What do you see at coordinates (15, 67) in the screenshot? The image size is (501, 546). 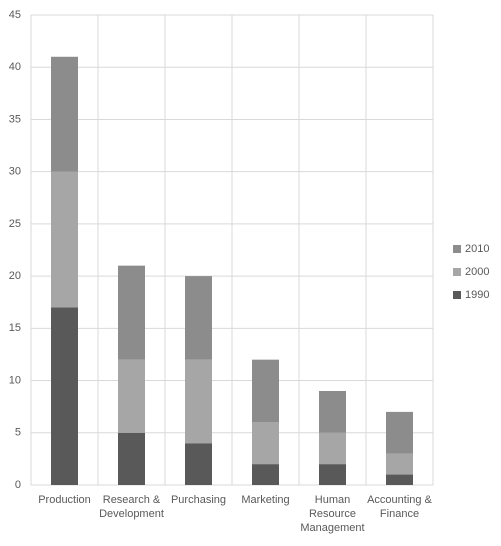 I see `y-tick-label: 40` at bounding box center [15, 67].